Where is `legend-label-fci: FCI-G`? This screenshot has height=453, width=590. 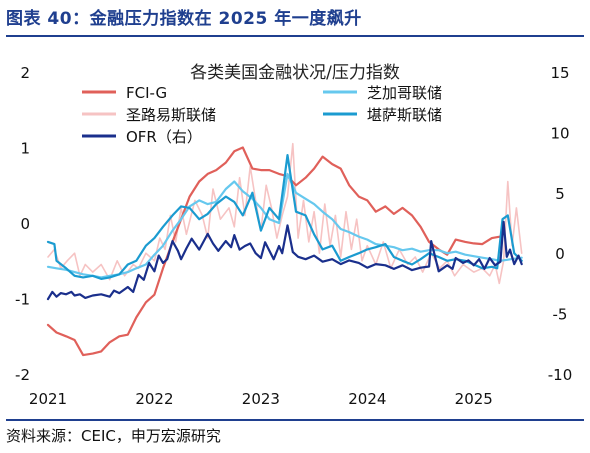
legend-label-fci: FCI-G is located at coordinates (146, 93).